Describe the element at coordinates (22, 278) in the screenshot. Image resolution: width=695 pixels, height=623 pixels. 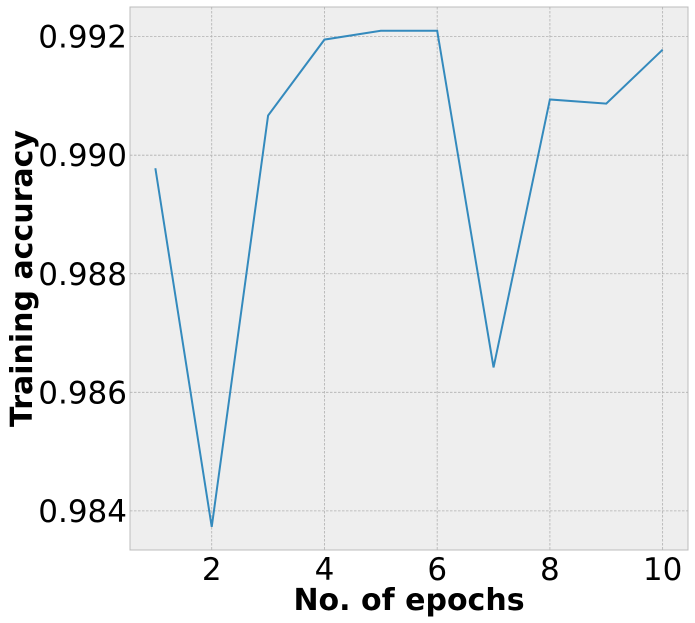
I see `y-axis-title: Training accuracy` at that location.